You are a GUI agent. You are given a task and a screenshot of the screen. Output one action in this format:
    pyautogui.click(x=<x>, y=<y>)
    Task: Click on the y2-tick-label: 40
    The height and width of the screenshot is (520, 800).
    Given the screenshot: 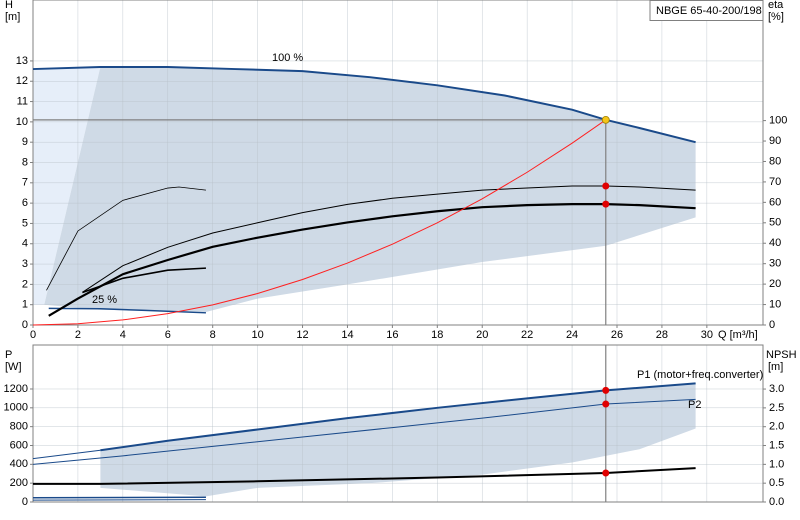 What is the action you would take?
    pyautogui.click(x=775, y=243)
    